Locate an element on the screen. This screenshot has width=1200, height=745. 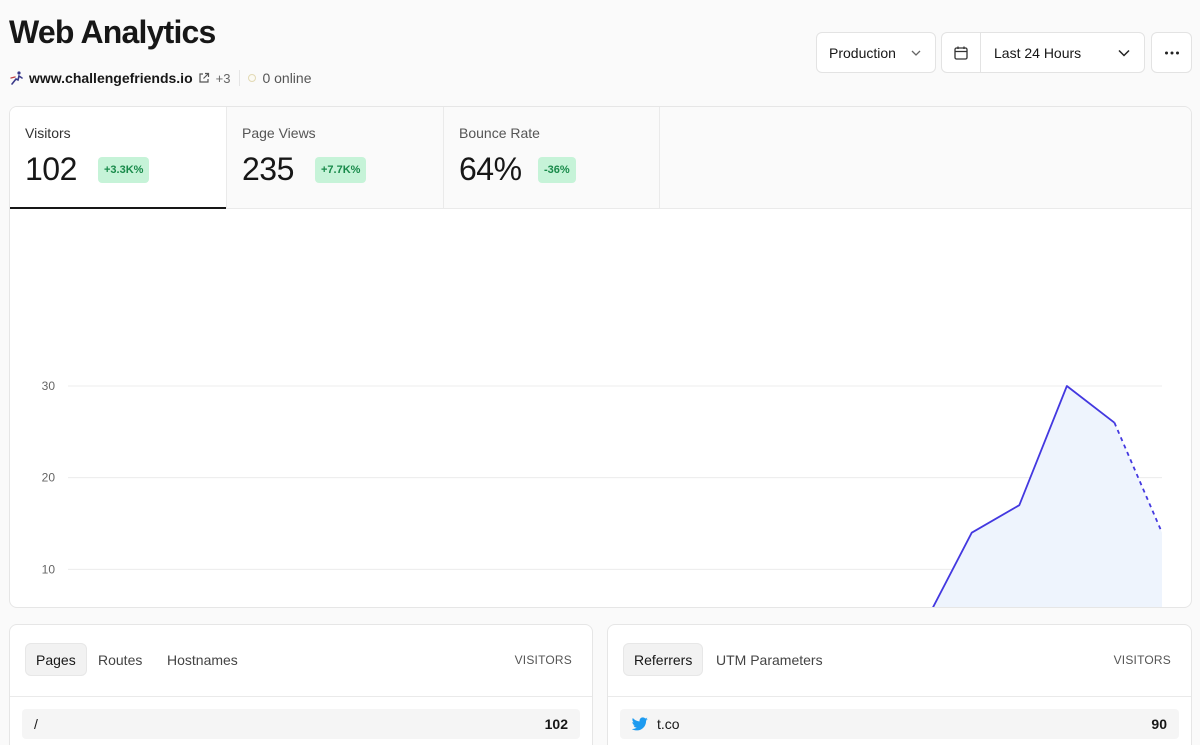
stat-tab-visitors: Visitors 102 +3.3K% is located at coordinates (118, 158).